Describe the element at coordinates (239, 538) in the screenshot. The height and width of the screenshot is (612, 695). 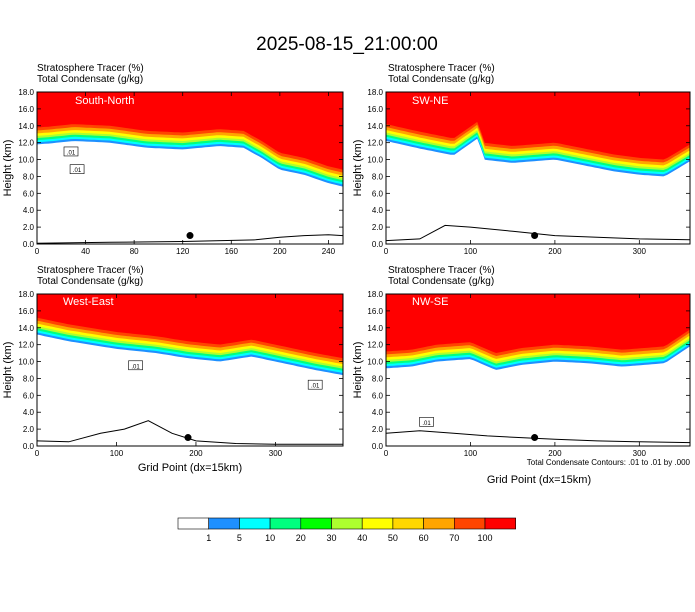
I see `colorbar-label: 5` at that location.